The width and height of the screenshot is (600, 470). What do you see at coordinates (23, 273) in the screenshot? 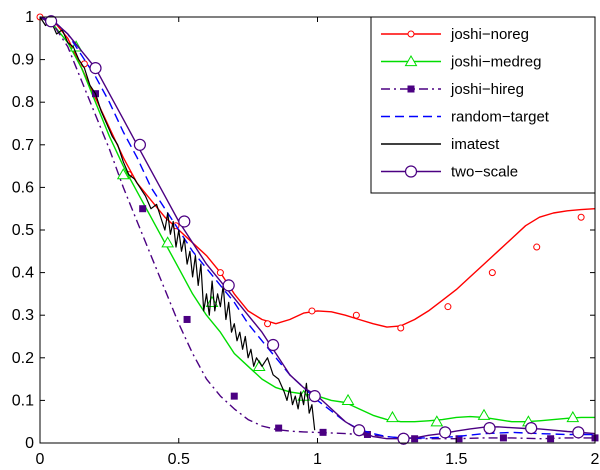
I see `y-tick-label: 0.4` at bounding box center [23, 273].